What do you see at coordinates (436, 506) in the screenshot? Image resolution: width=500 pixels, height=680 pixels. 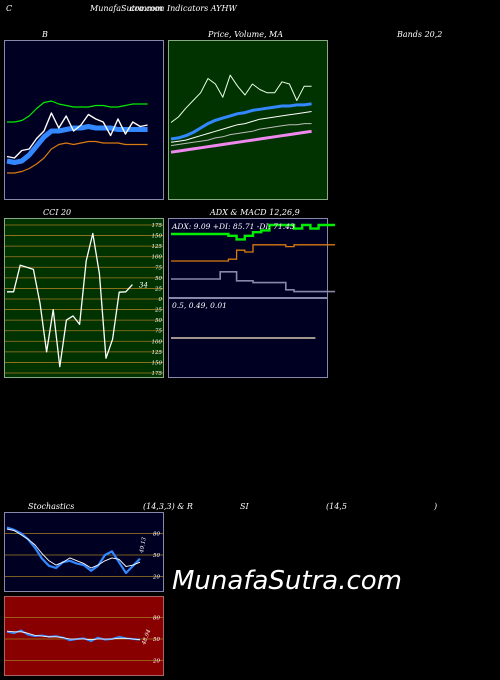 I see `label-close-paren: )` at bounding box center [436, 506].